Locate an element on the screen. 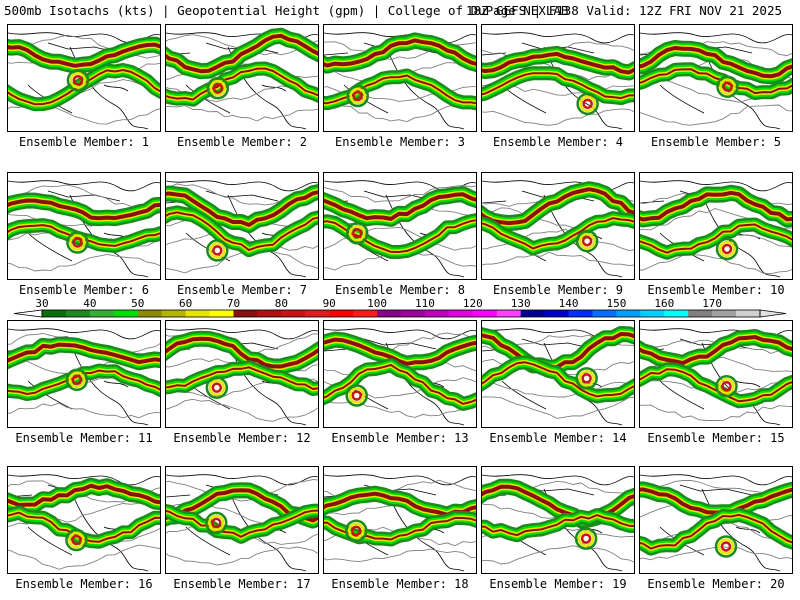 The height and width of the screenshot is (600, 800). ensemble-member-label: Ensemble Member: 15 is located at coordinates (716, 438).